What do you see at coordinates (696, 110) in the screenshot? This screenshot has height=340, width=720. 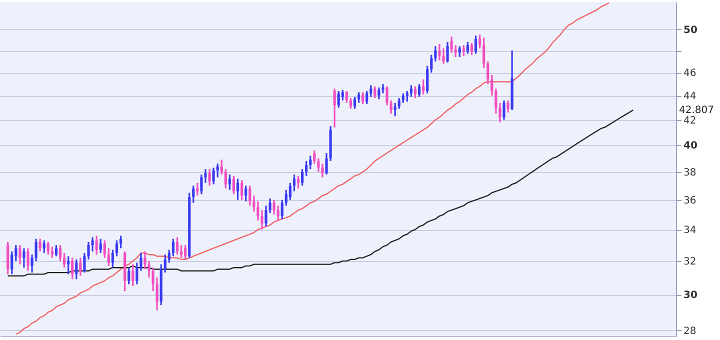 I see `text: 42.807` at bounding box center [696, 110].